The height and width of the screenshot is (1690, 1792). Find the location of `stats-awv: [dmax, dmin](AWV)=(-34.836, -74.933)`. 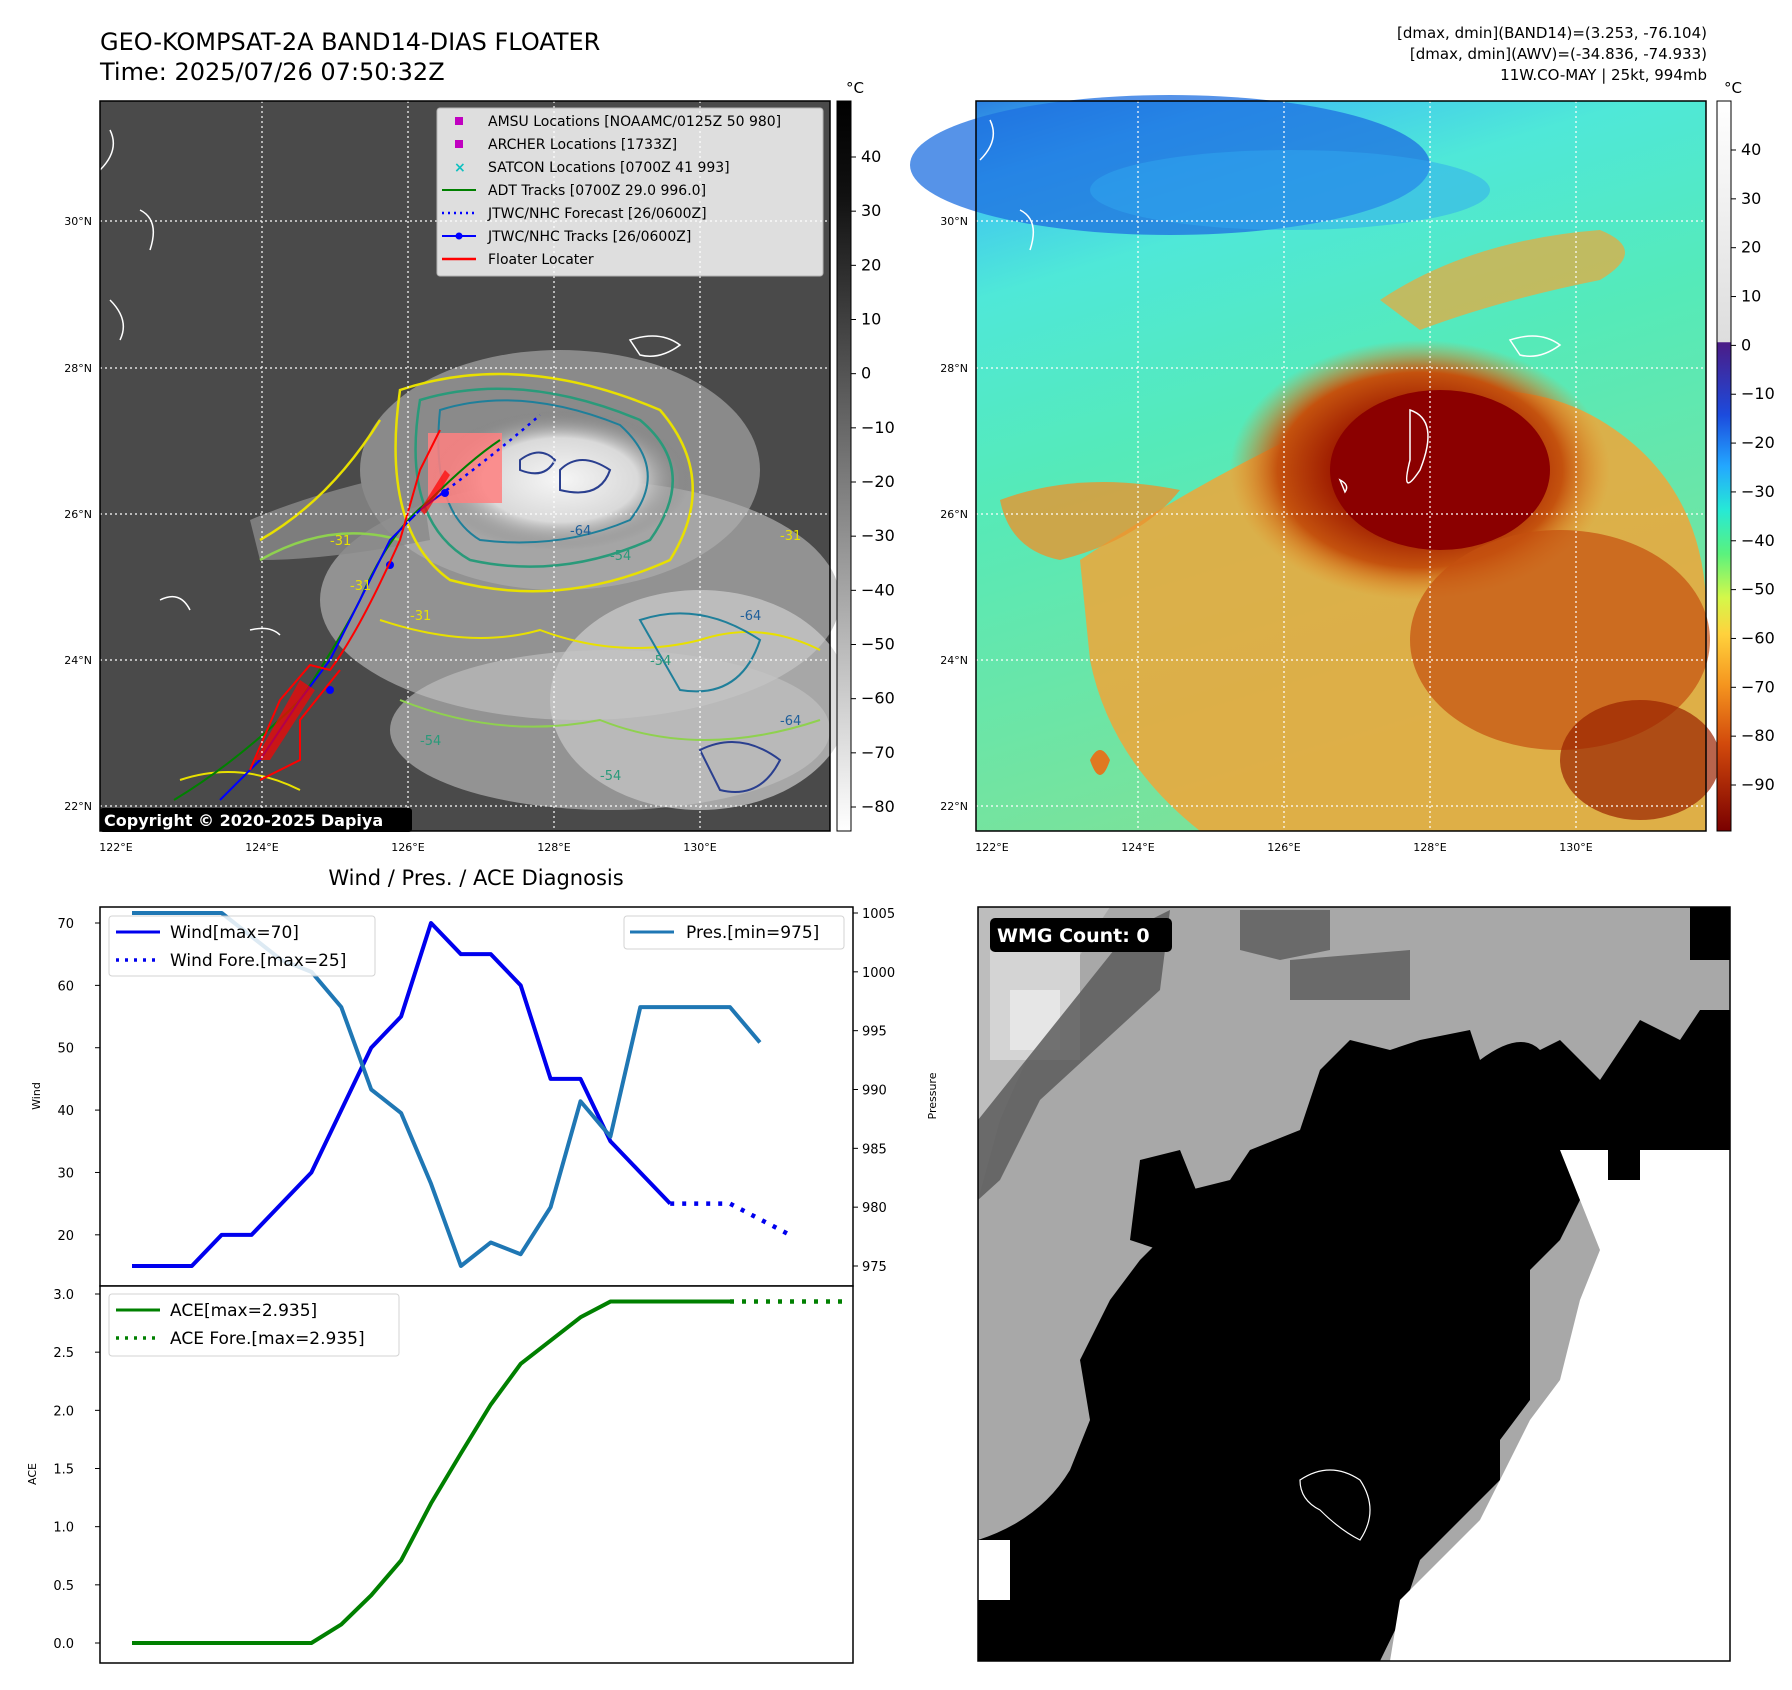

stats-awv: [dmax, dmin](AWV)=(-34.836, -74.933) is located at coordinates (1558, 54).